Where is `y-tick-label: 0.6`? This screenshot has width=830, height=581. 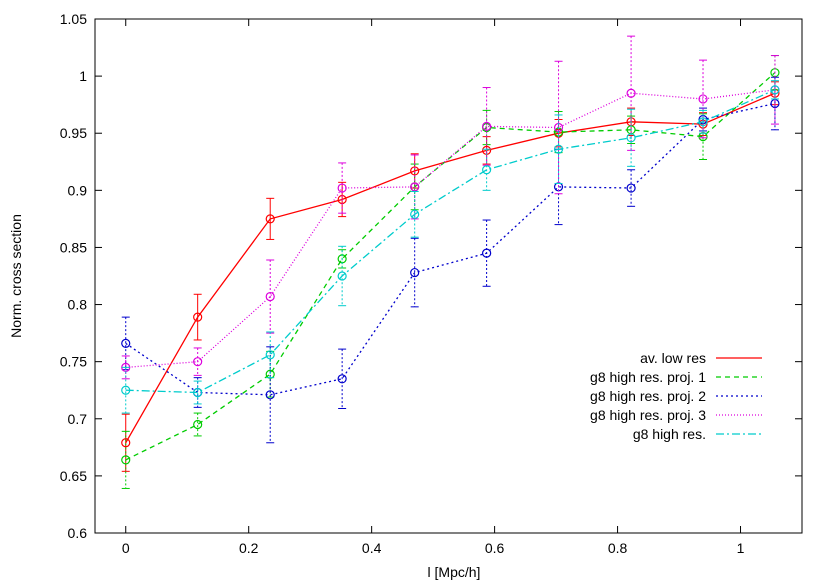
y-tick-label: 0.6 is located at coordinates (78, 533).